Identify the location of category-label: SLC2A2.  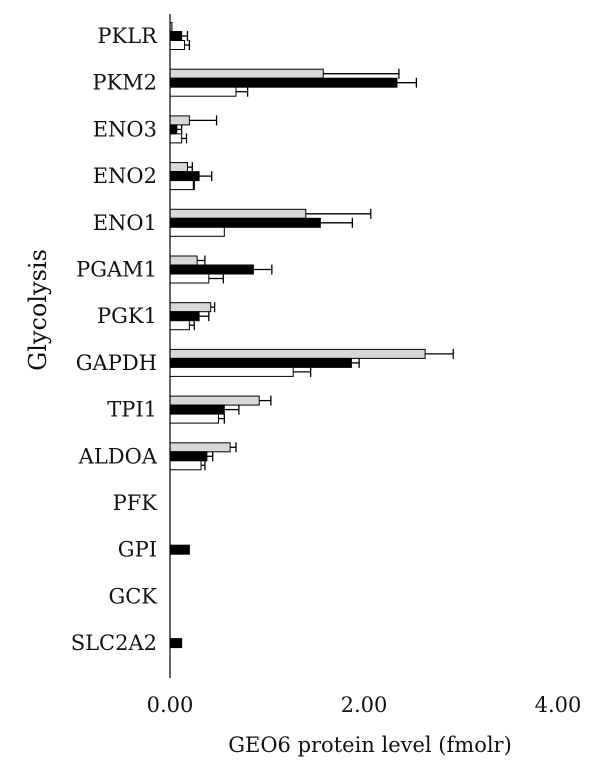
(114, 643).